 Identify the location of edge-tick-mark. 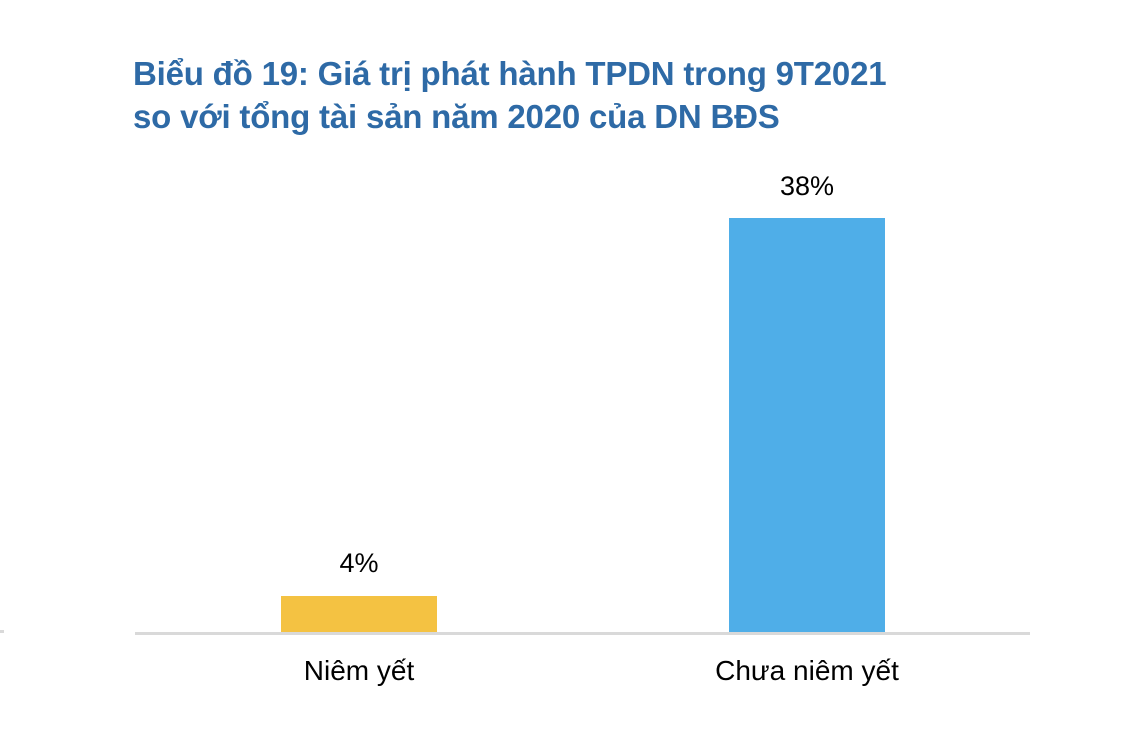
(2, 631).